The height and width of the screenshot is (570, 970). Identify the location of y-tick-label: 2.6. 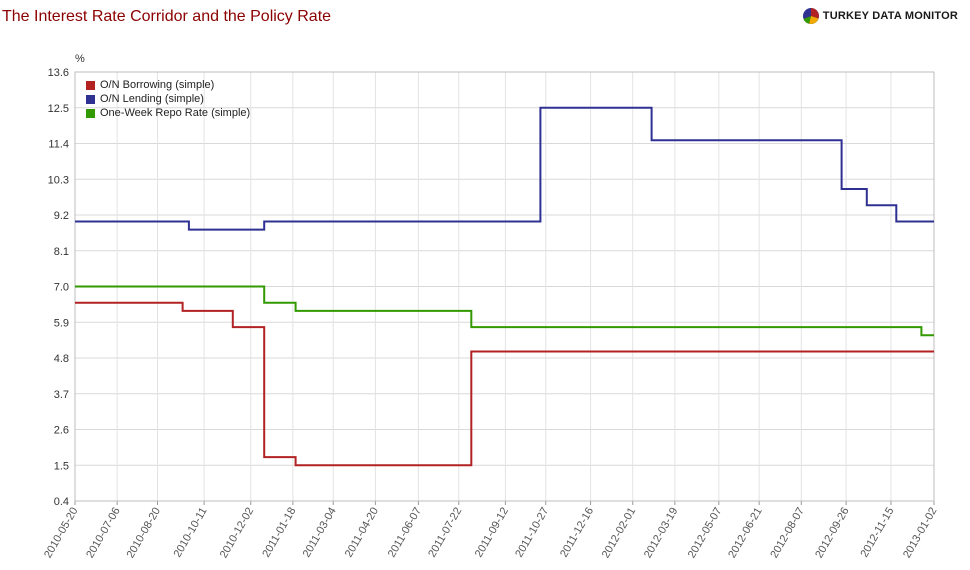
(61, 431).